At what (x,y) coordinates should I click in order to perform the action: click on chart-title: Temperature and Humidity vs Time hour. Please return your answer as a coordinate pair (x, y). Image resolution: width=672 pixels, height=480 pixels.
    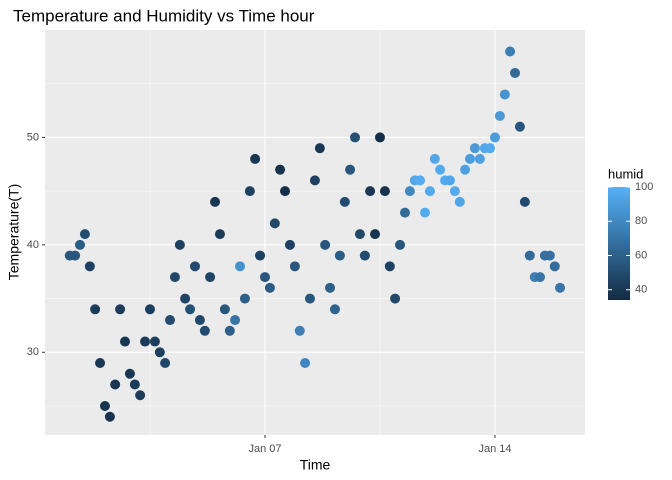
    Looking at the image, I should click on (164, 15).